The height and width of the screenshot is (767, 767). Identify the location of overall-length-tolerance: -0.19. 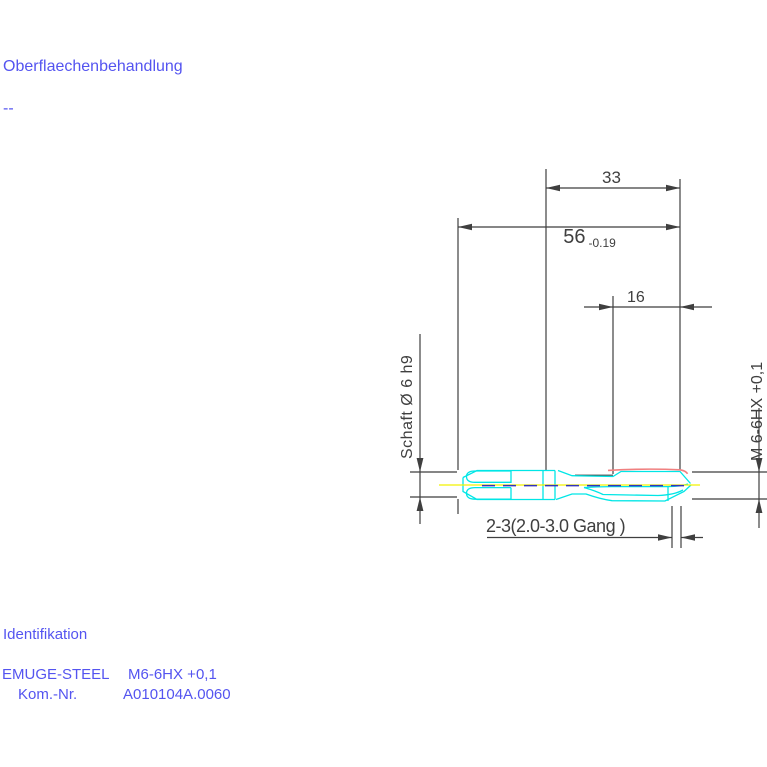
(602, 243).